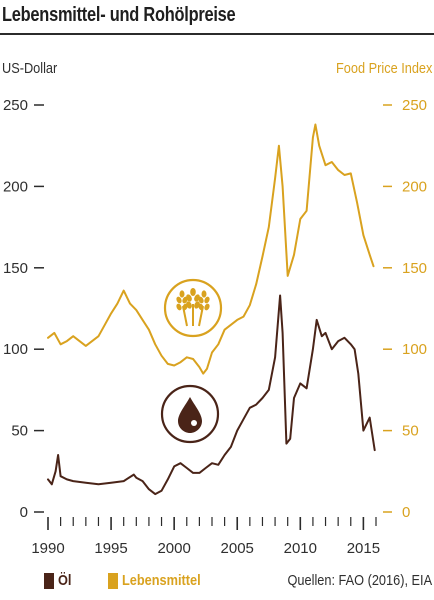  What do you see at coordinates (405, 309) in the screenshot?
I see `right-y-axis: 0 50 100 150 200 250` at bounding box center [405, 309].